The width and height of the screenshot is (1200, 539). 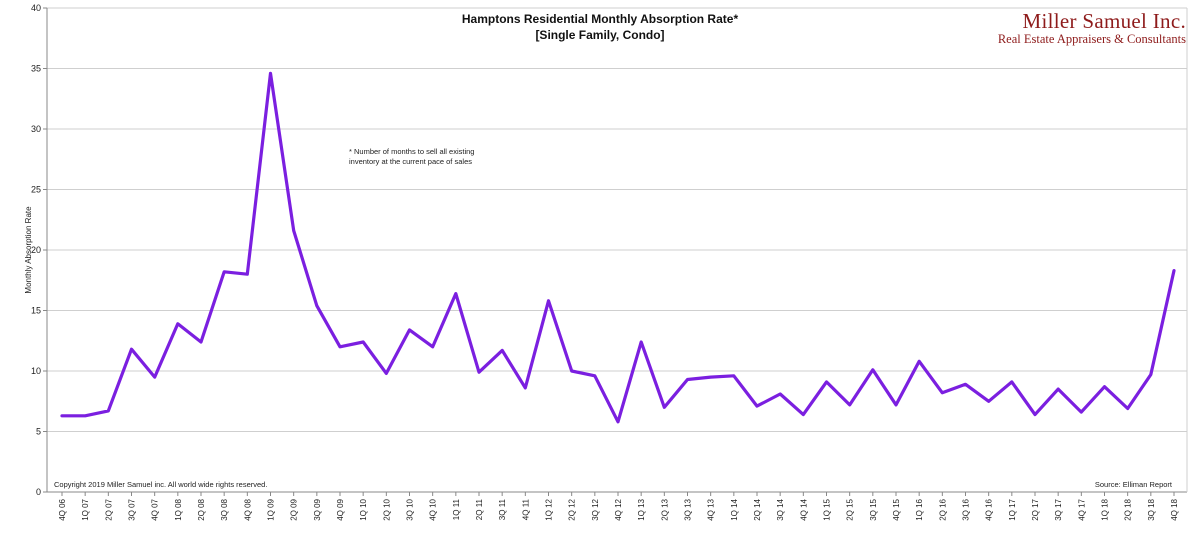 I want to click on x-tick-label: 2Q 14, so click(x=757, y=509).